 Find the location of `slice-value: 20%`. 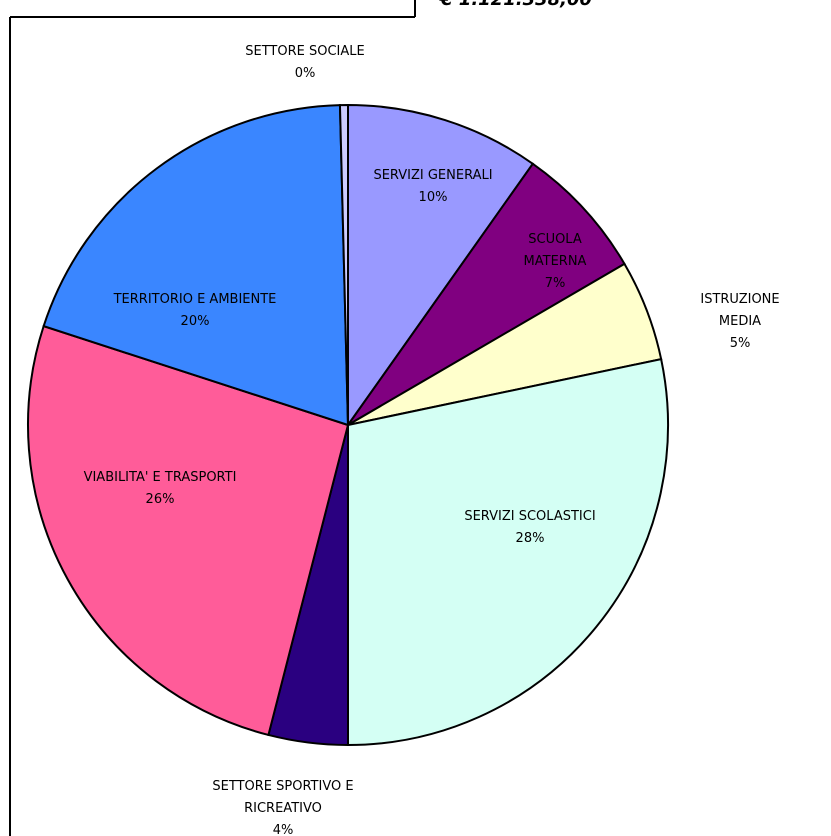

slice-value: 20% is located at coordinates (195, 321).